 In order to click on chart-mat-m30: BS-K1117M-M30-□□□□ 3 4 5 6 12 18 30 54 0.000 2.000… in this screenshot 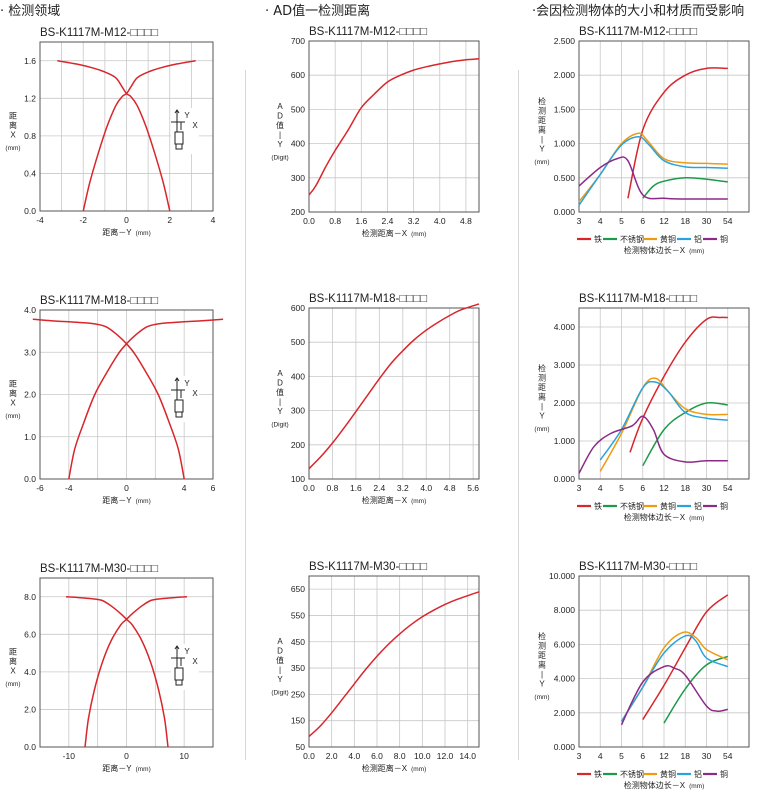, I will do `click(642, 675)`.